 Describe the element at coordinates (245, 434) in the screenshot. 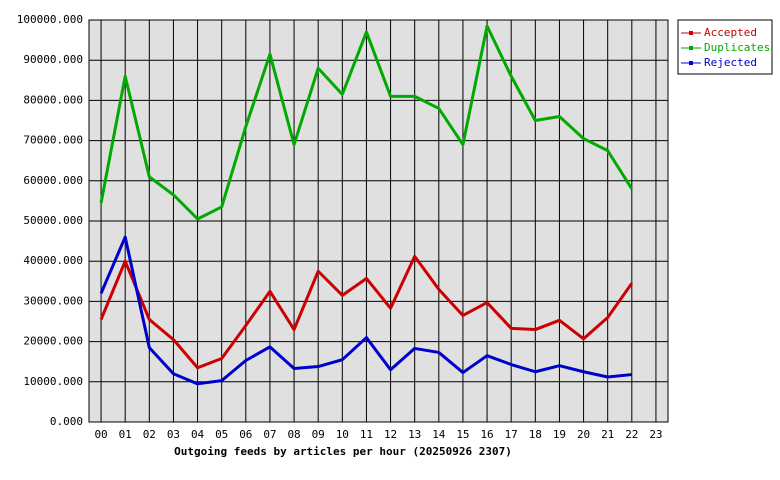

I see `x-tick-label: 06` at that location.